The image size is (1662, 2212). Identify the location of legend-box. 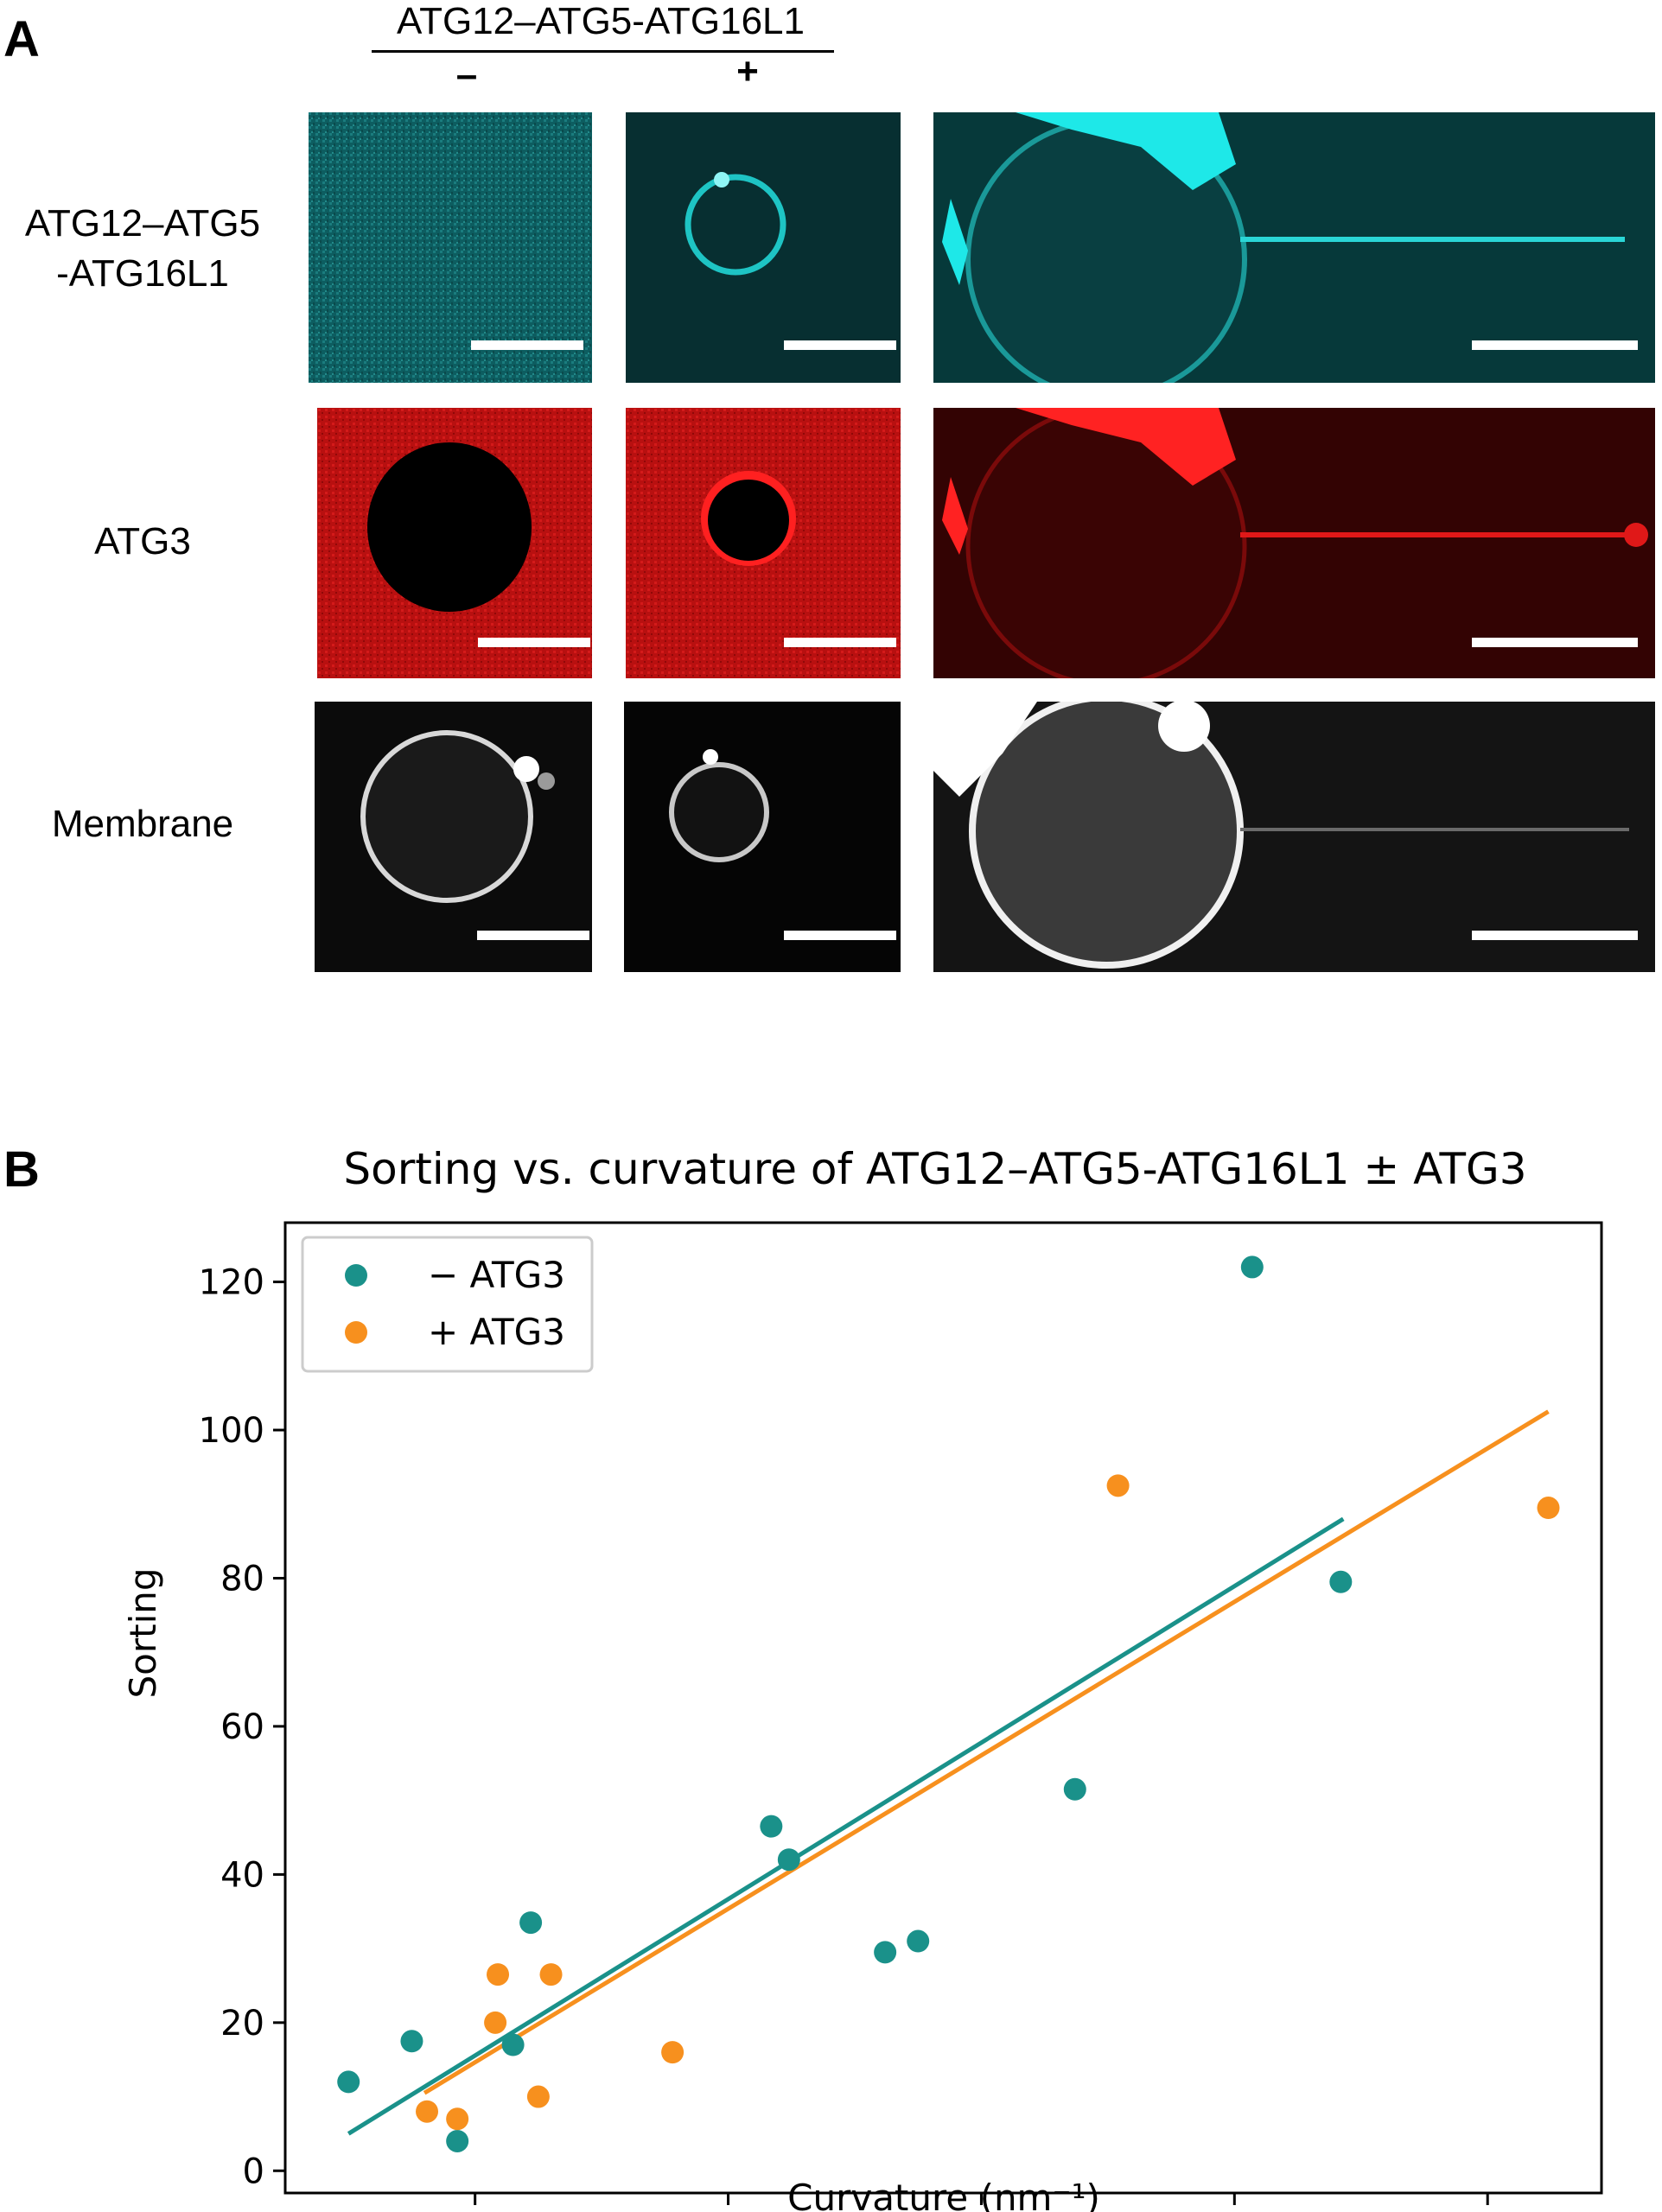
(447, 1304).